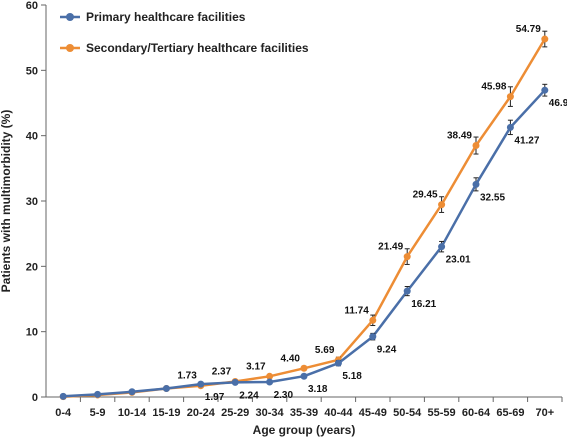 The width and height of the screenshot is (567, 438). Describe the element at coordinates (338, 413) in the screenshot. I see `x-tick-label: 40-44` at that location.